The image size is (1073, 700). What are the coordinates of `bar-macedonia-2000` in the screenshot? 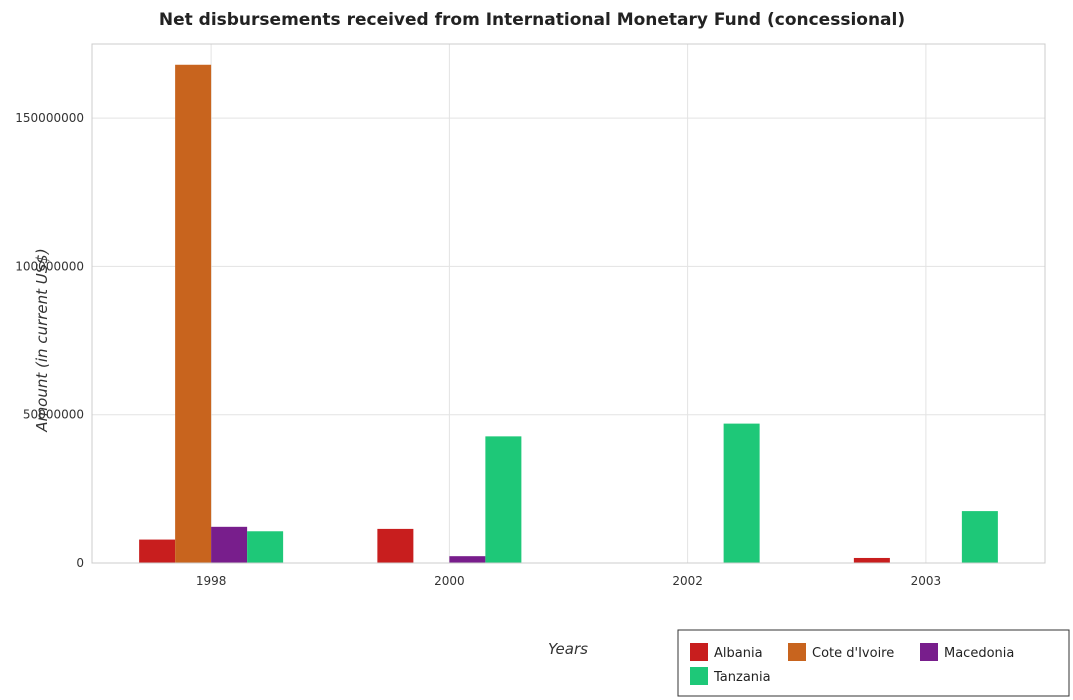 It's located at (467, 559).